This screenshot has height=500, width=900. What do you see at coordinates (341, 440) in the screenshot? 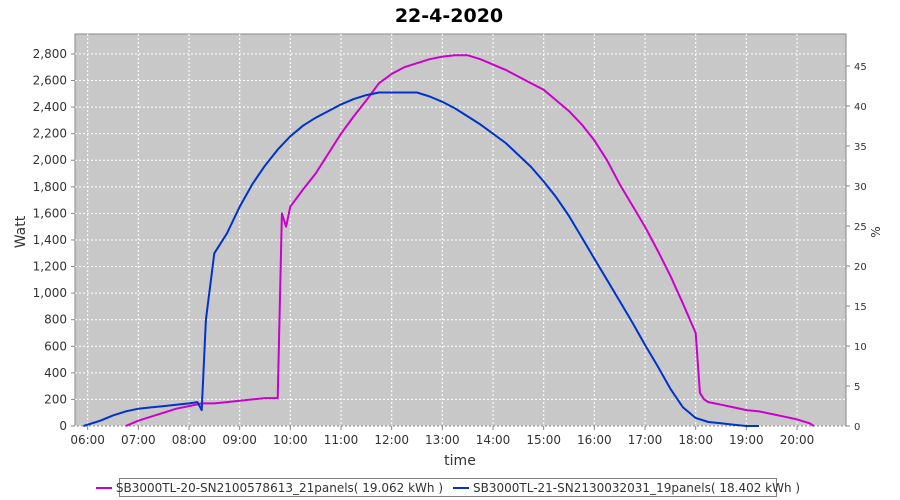
I see `x-tick-label: 11:00` at bounding box center [341, 440].